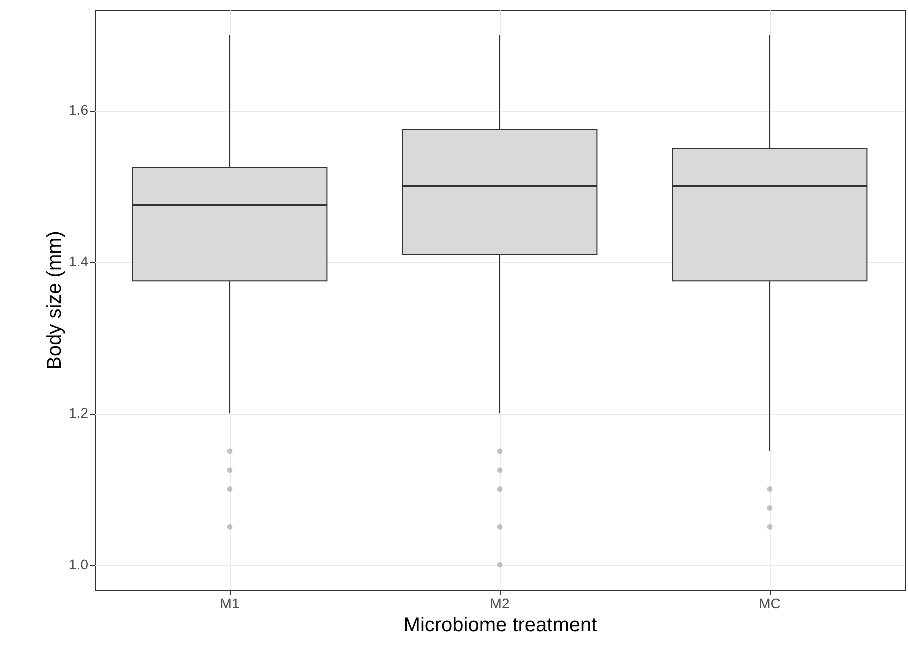  What do you see at coordinates (230, 604) in the screenshot?
I see `x-tick-label: M1` at bounding box center [230, 604].